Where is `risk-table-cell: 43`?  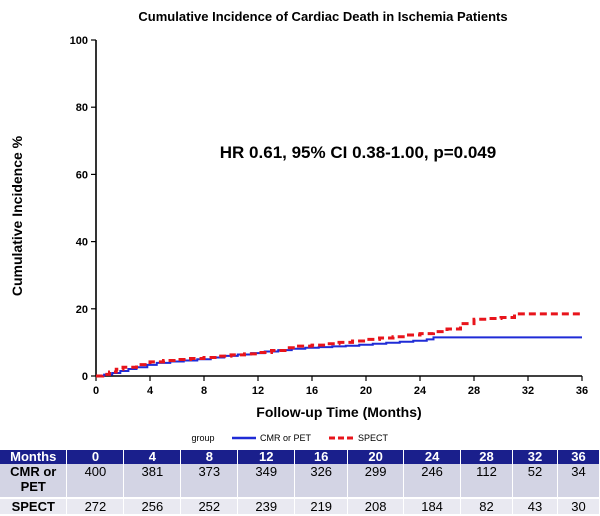 risk-table-cell: 43 is located at coordinates (535, 507).